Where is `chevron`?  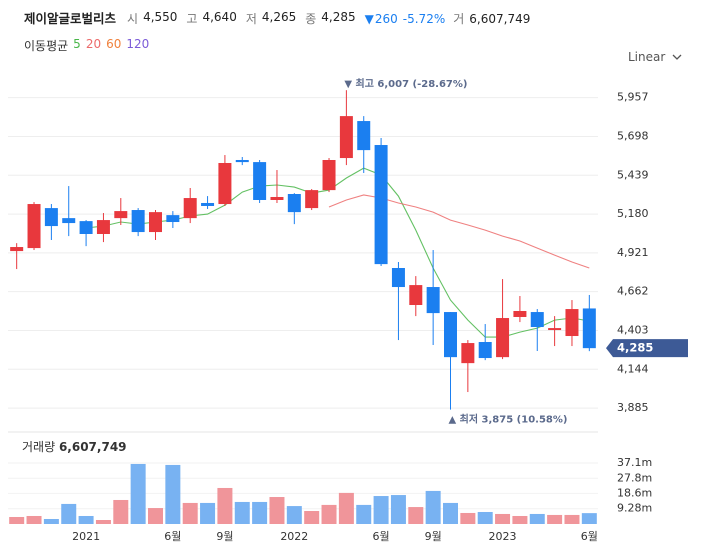 chevron is located at coordinates (677, 57).